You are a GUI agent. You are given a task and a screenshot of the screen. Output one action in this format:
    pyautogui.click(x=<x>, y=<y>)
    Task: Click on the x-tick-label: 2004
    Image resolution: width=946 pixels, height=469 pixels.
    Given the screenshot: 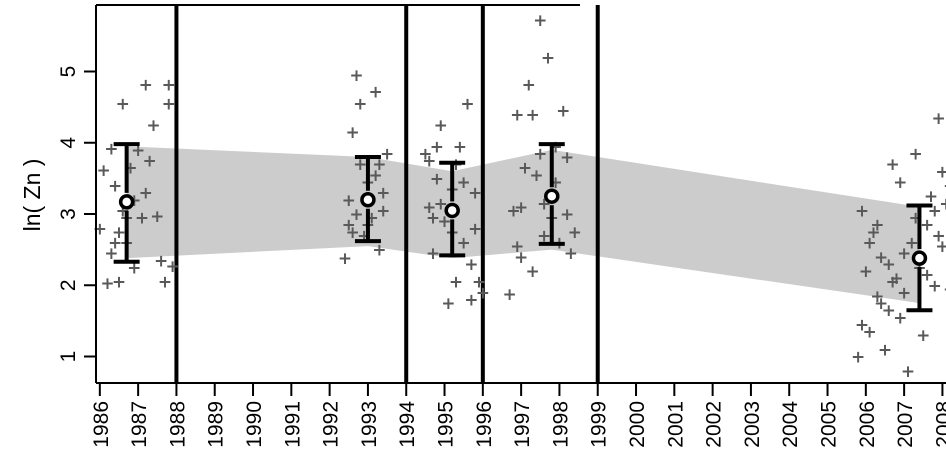 What is the action you would take?
    pyautogui.click(x=790, y=424)
    